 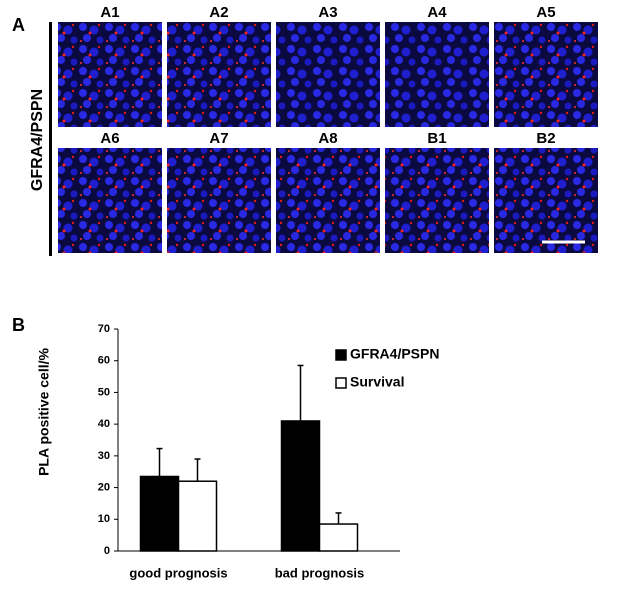 I want to click on group-bar, so click(x=50, y=139).